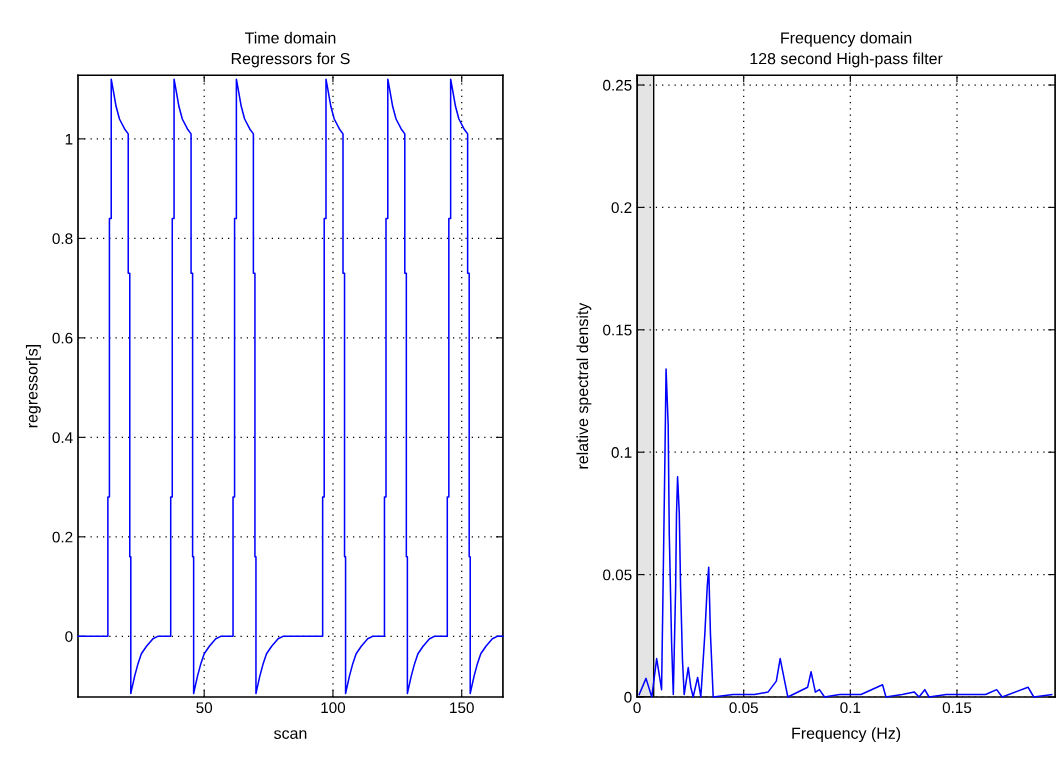 This screenshot has height=762, width=1057. Describe the element at coordinates (462, 708) in the screenshot. I see `x-tick-label: 150` at that location.